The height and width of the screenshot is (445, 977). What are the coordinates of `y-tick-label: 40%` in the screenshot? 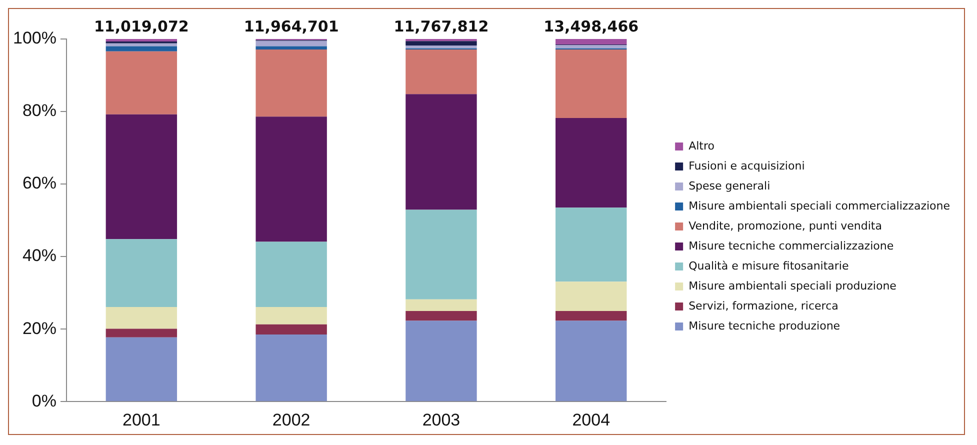 It's located at (39, 256).